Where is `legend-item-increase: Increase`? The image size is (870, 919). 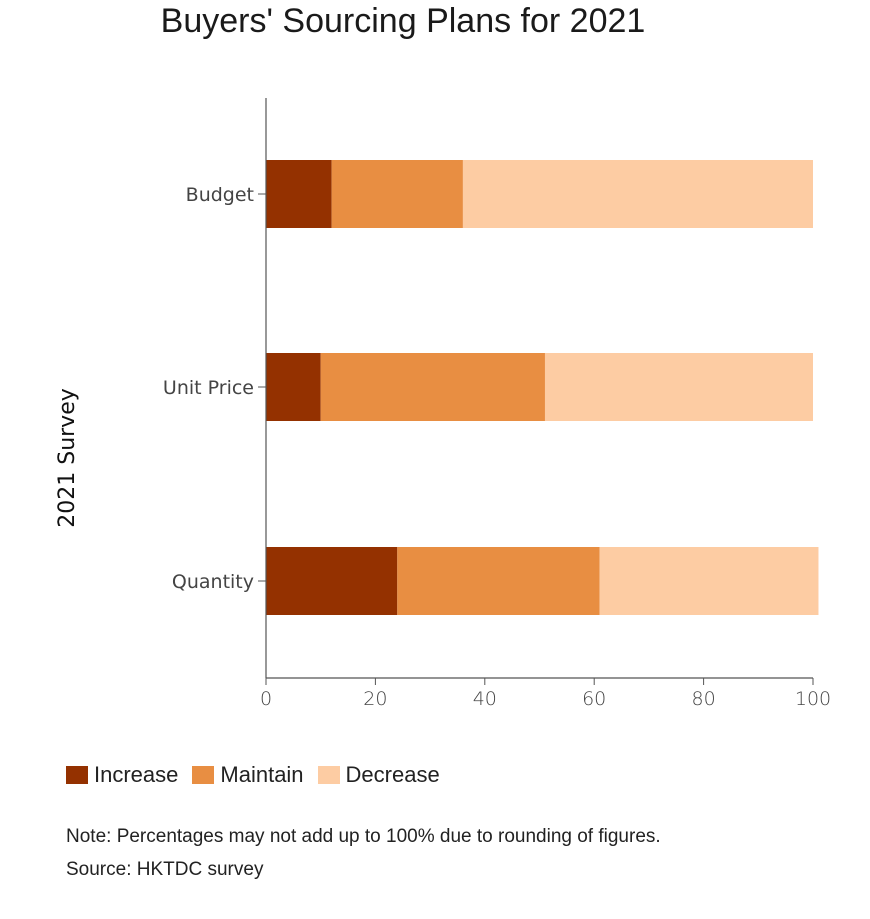
legend-item-increase: Increase is located at coordinates (122, 775).